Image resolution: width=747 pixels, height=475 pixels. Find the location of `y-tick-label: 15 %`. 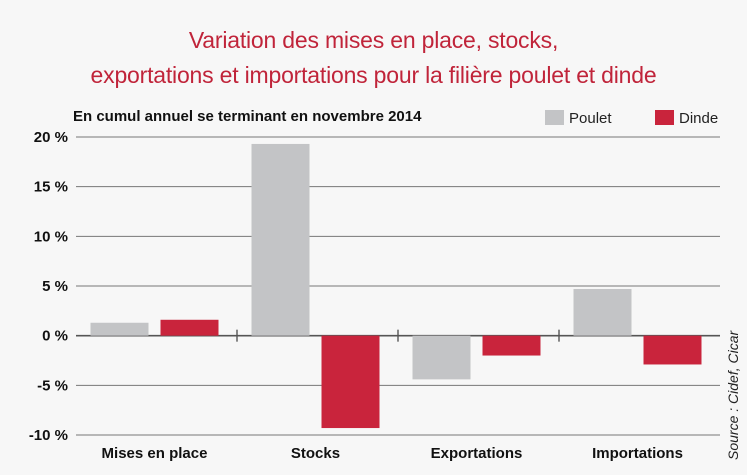

y-tick-label: 15 % is located at coordinates (51, 187).